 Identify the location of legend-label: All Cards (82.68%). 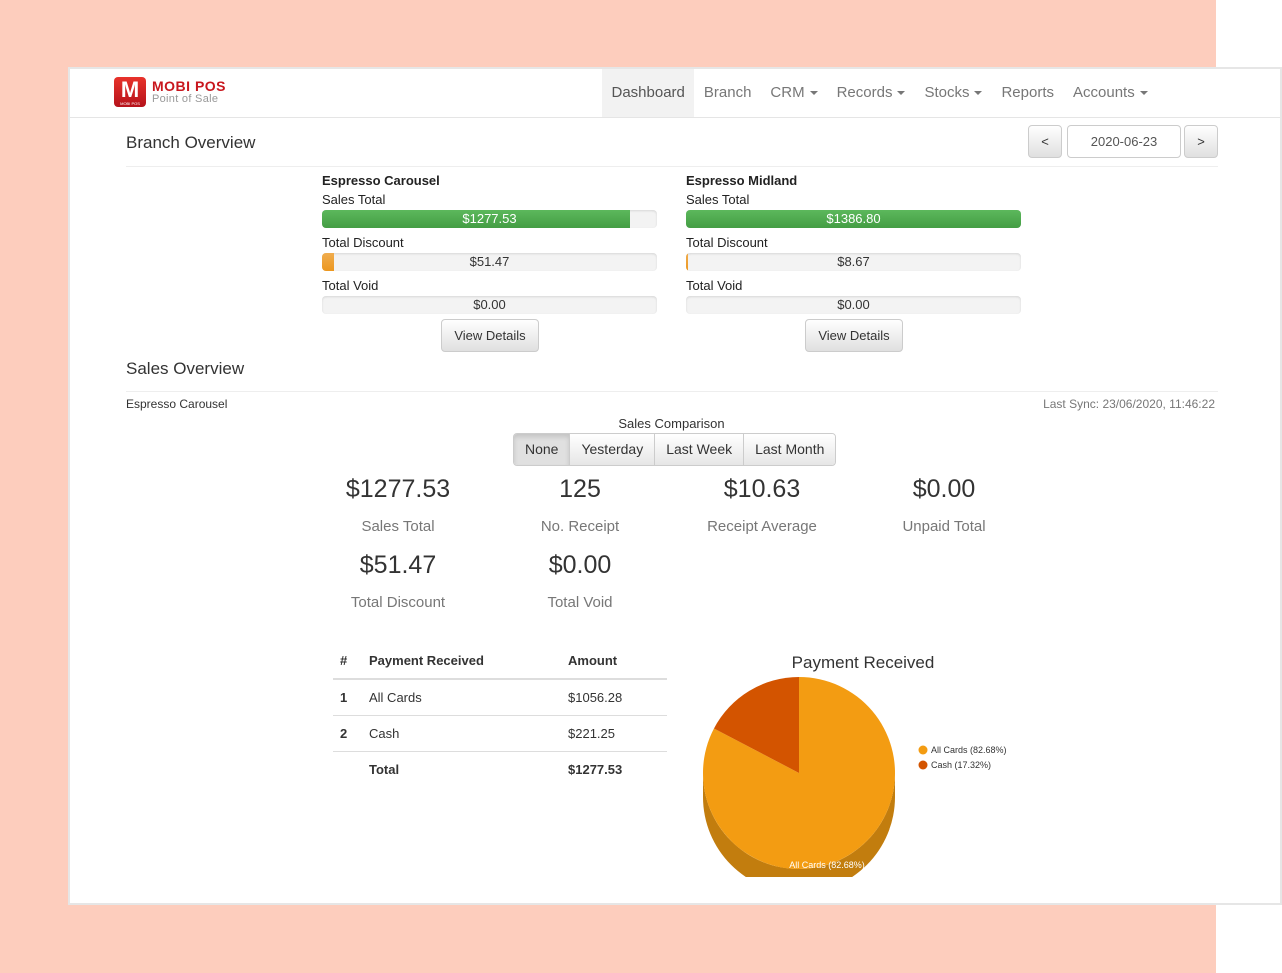
(969, 750).